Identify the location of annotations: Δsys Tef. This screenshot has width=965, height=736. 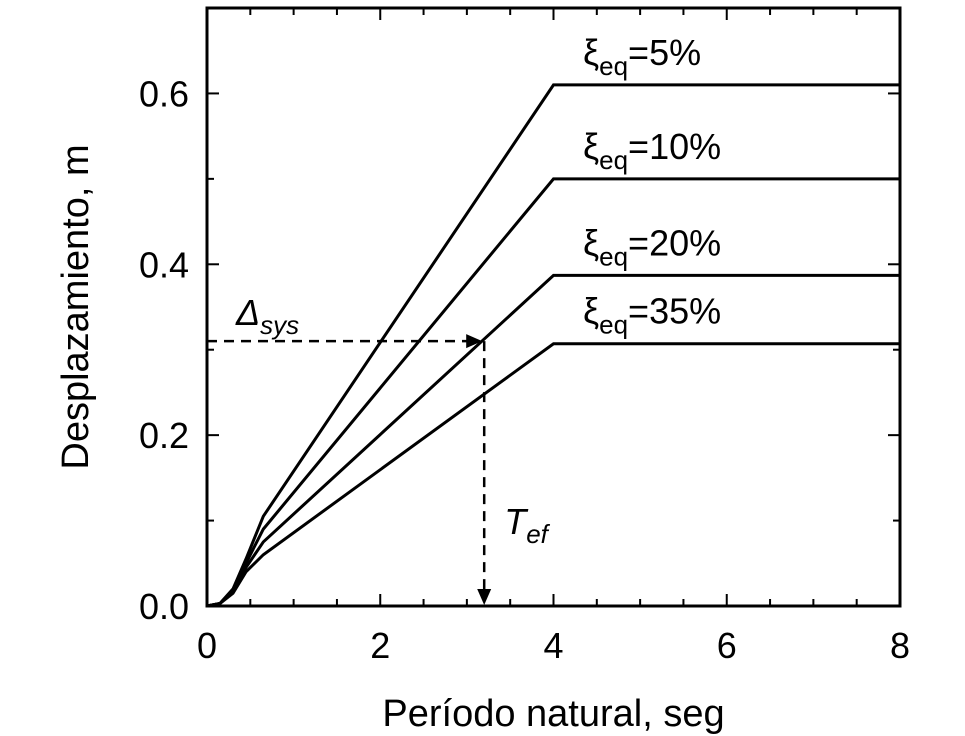
(393, 420).